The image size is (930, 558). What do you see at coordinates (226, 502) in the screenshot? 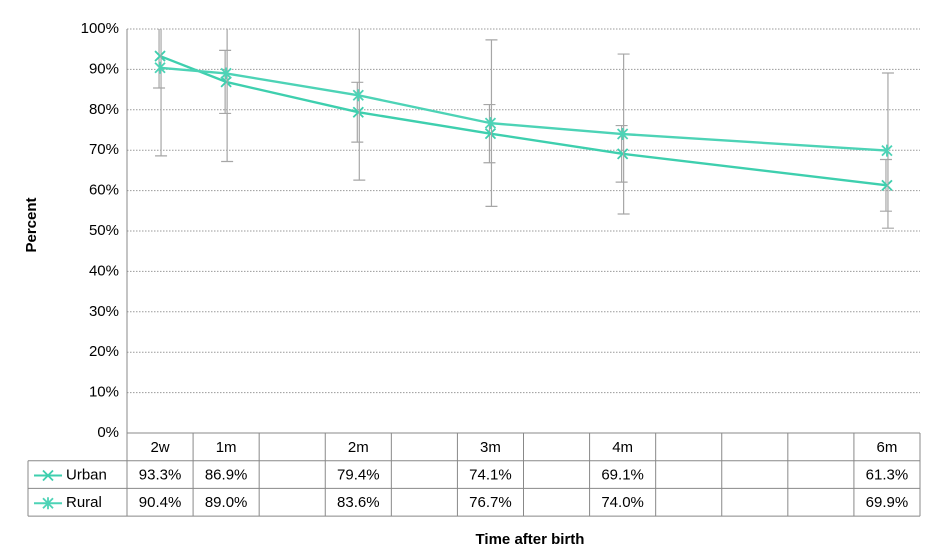
I see `table-value: 89.0%` at bounding box center [226, 502].